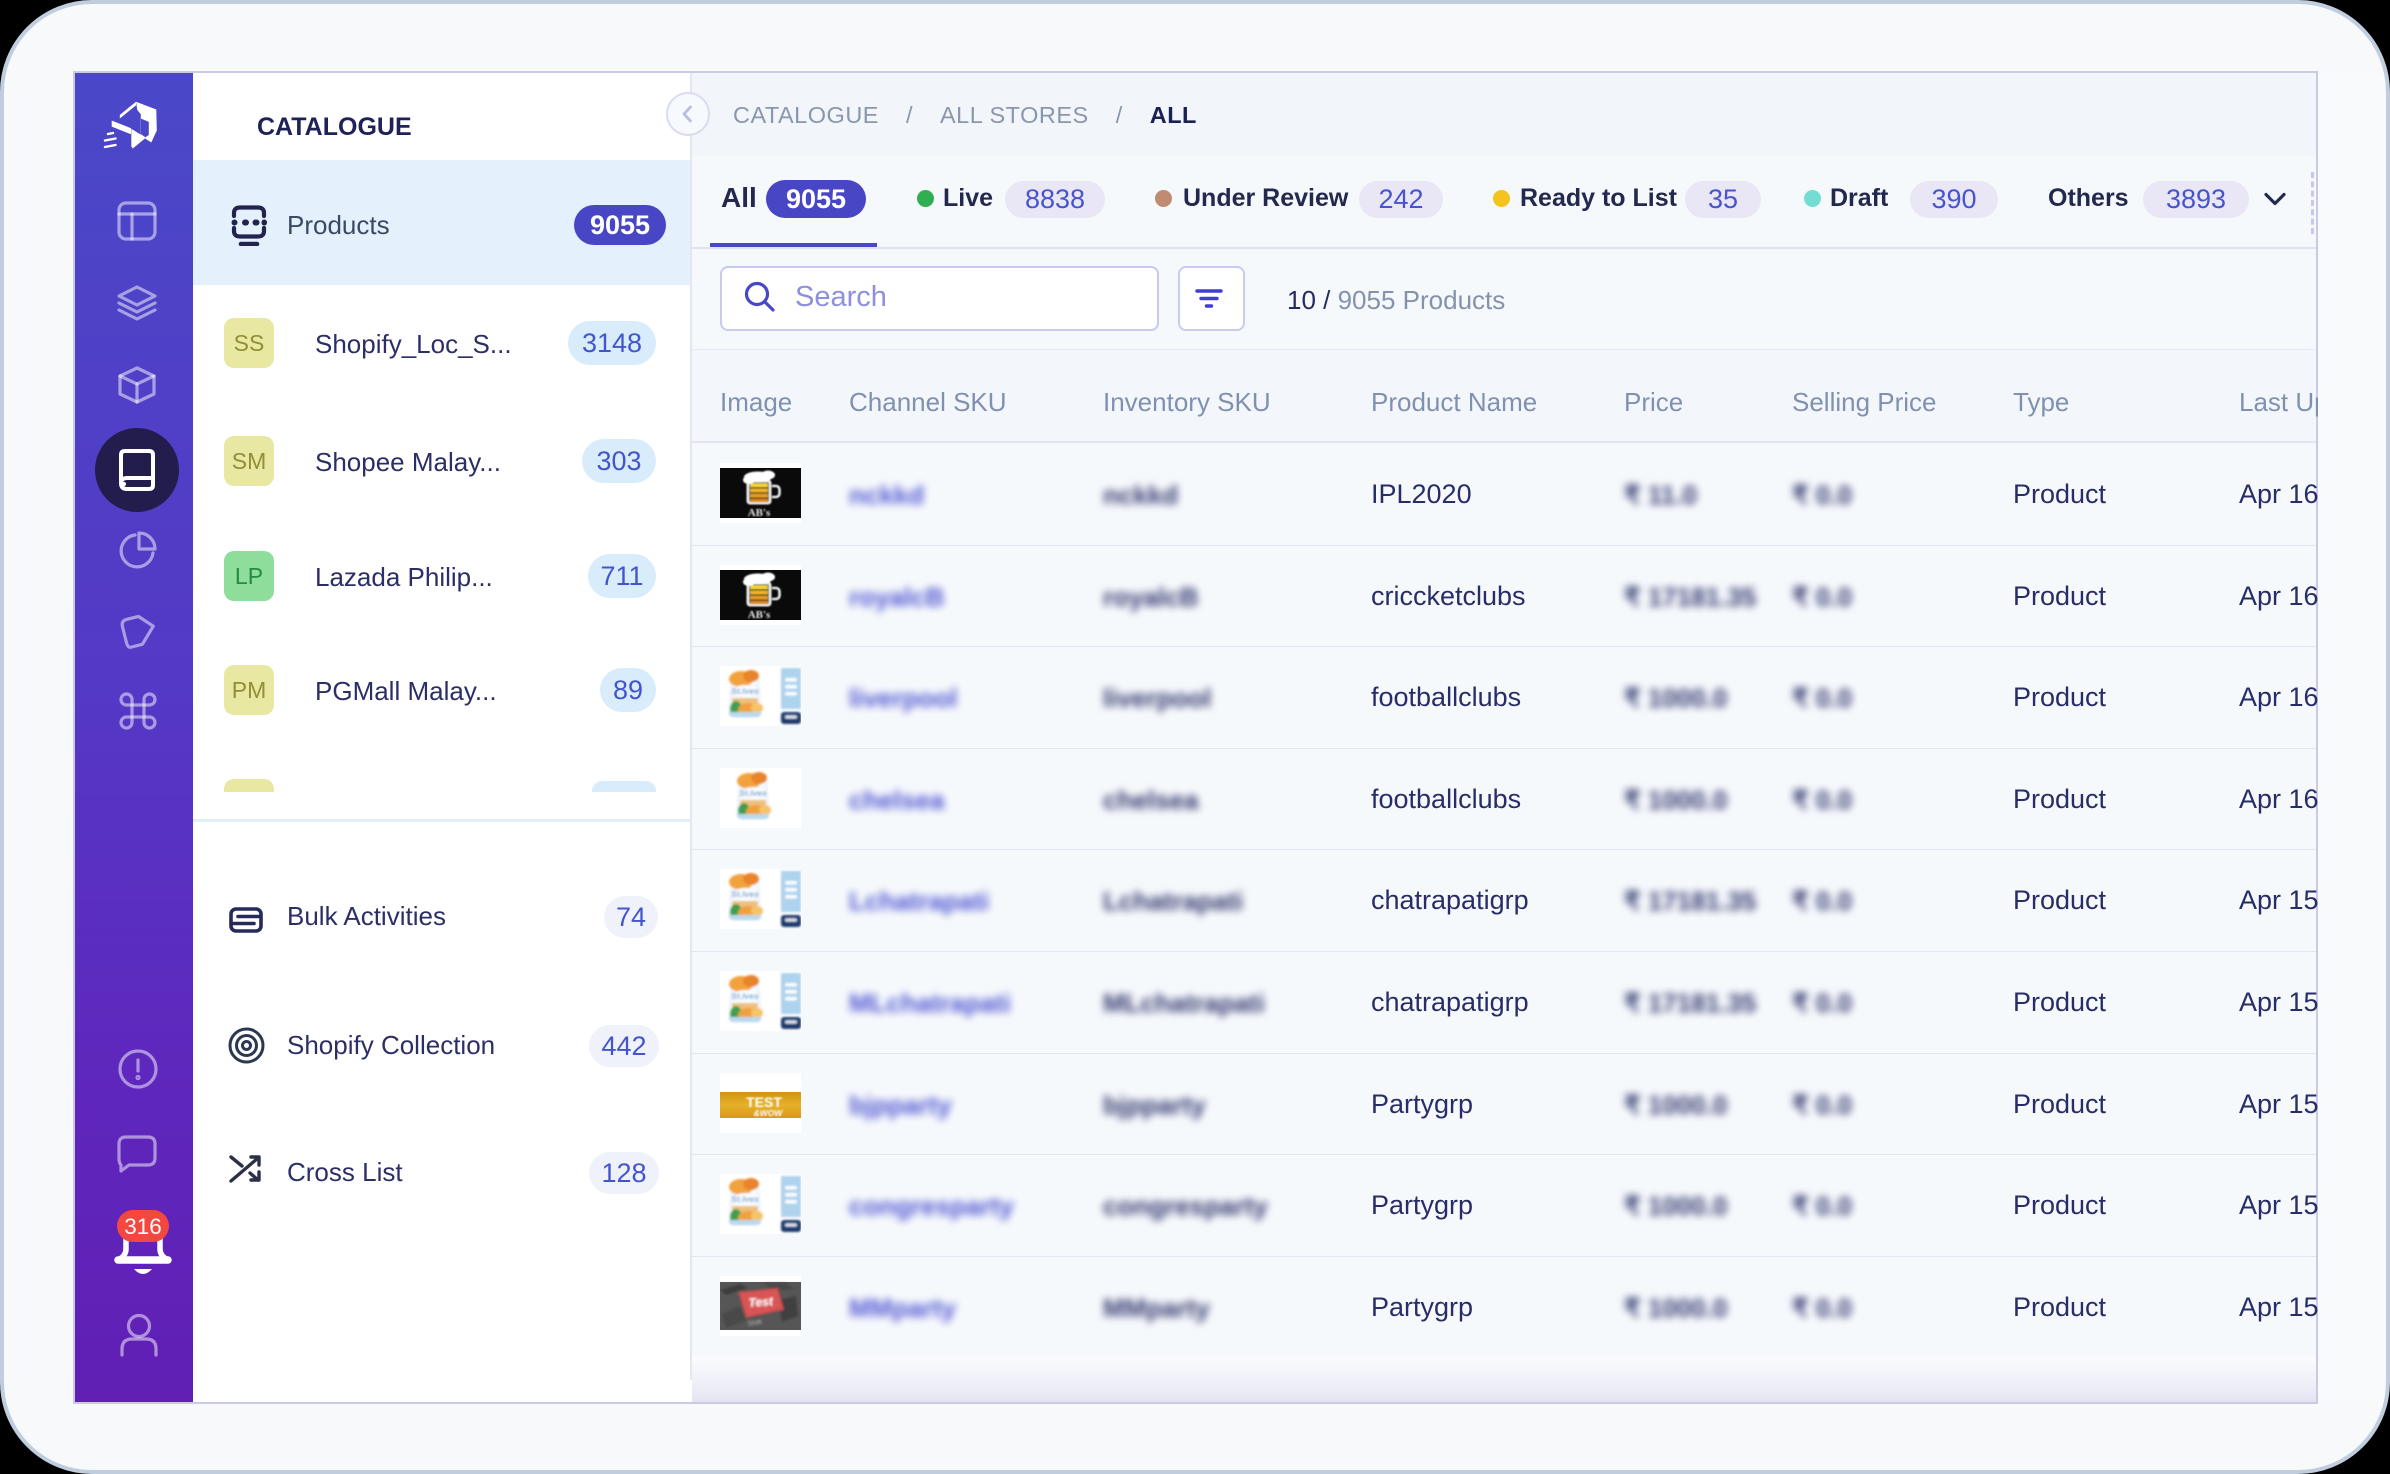  Describe the element at coordinates (761, 1302) in the screenshot. I see `svg-text: Test` at that location.